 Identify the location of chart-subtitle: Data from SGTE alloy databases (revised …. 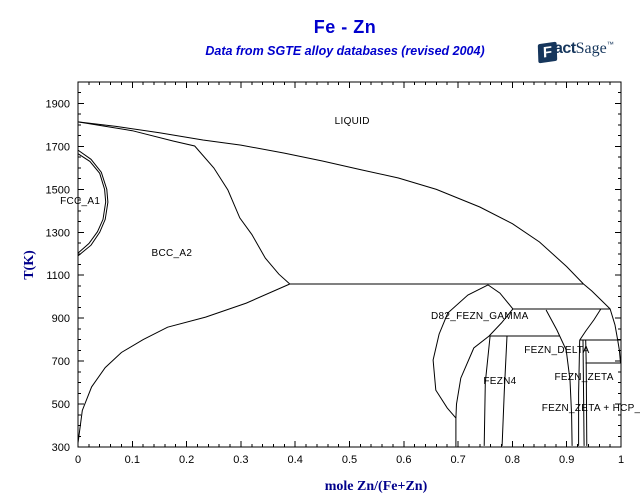
(345, 51).